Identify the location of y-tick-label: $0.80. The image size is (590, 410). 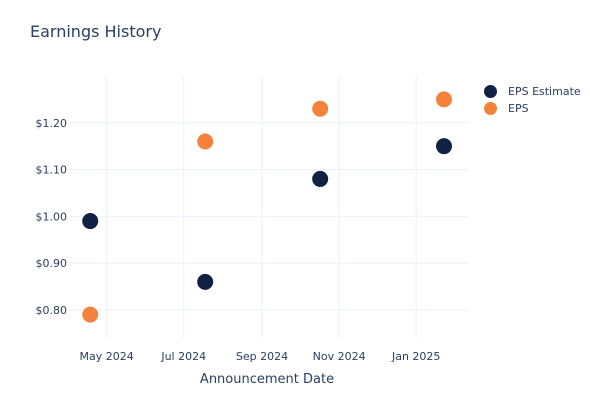
(52, 310).